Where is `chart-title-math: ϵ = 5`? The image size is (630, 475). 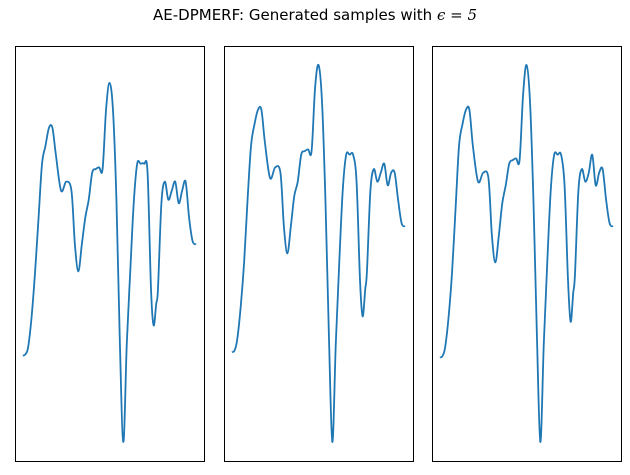
chart-title-math: ϵ = 5 is located at coordinates (456, 15).